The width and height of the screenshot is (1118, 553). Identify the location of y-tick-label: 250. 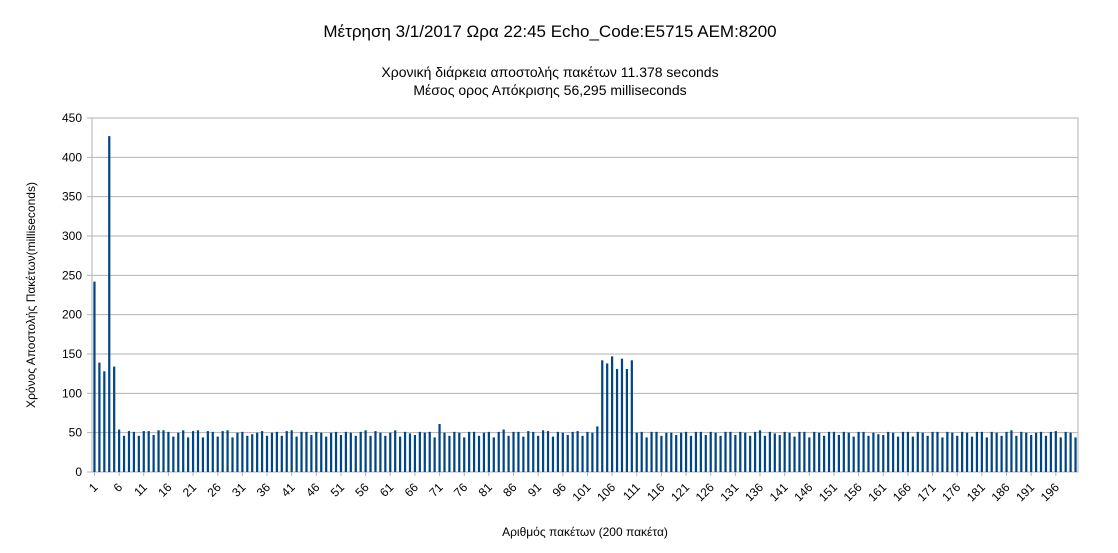
(72, 275).